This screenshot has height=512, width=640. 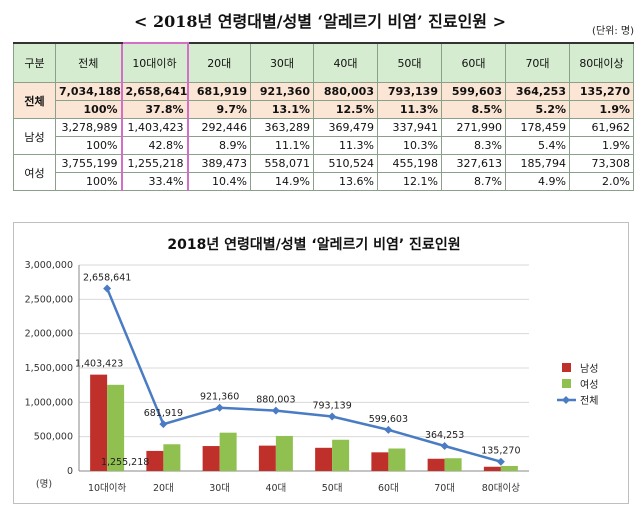 What do you see at coordinates (34, 62) in the screenshot?
I see `col-header: 구분` at bounding box center [34, 62].